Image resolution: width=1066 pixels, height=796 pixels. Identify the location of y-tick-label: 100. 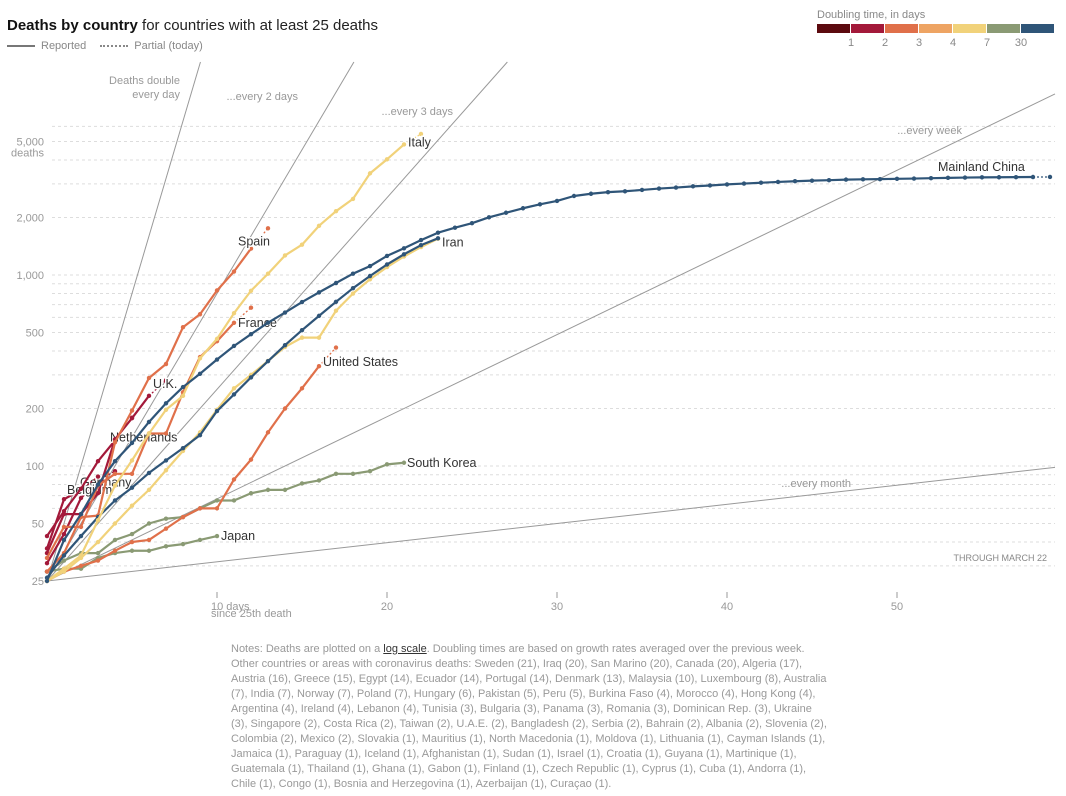
(35, 467).